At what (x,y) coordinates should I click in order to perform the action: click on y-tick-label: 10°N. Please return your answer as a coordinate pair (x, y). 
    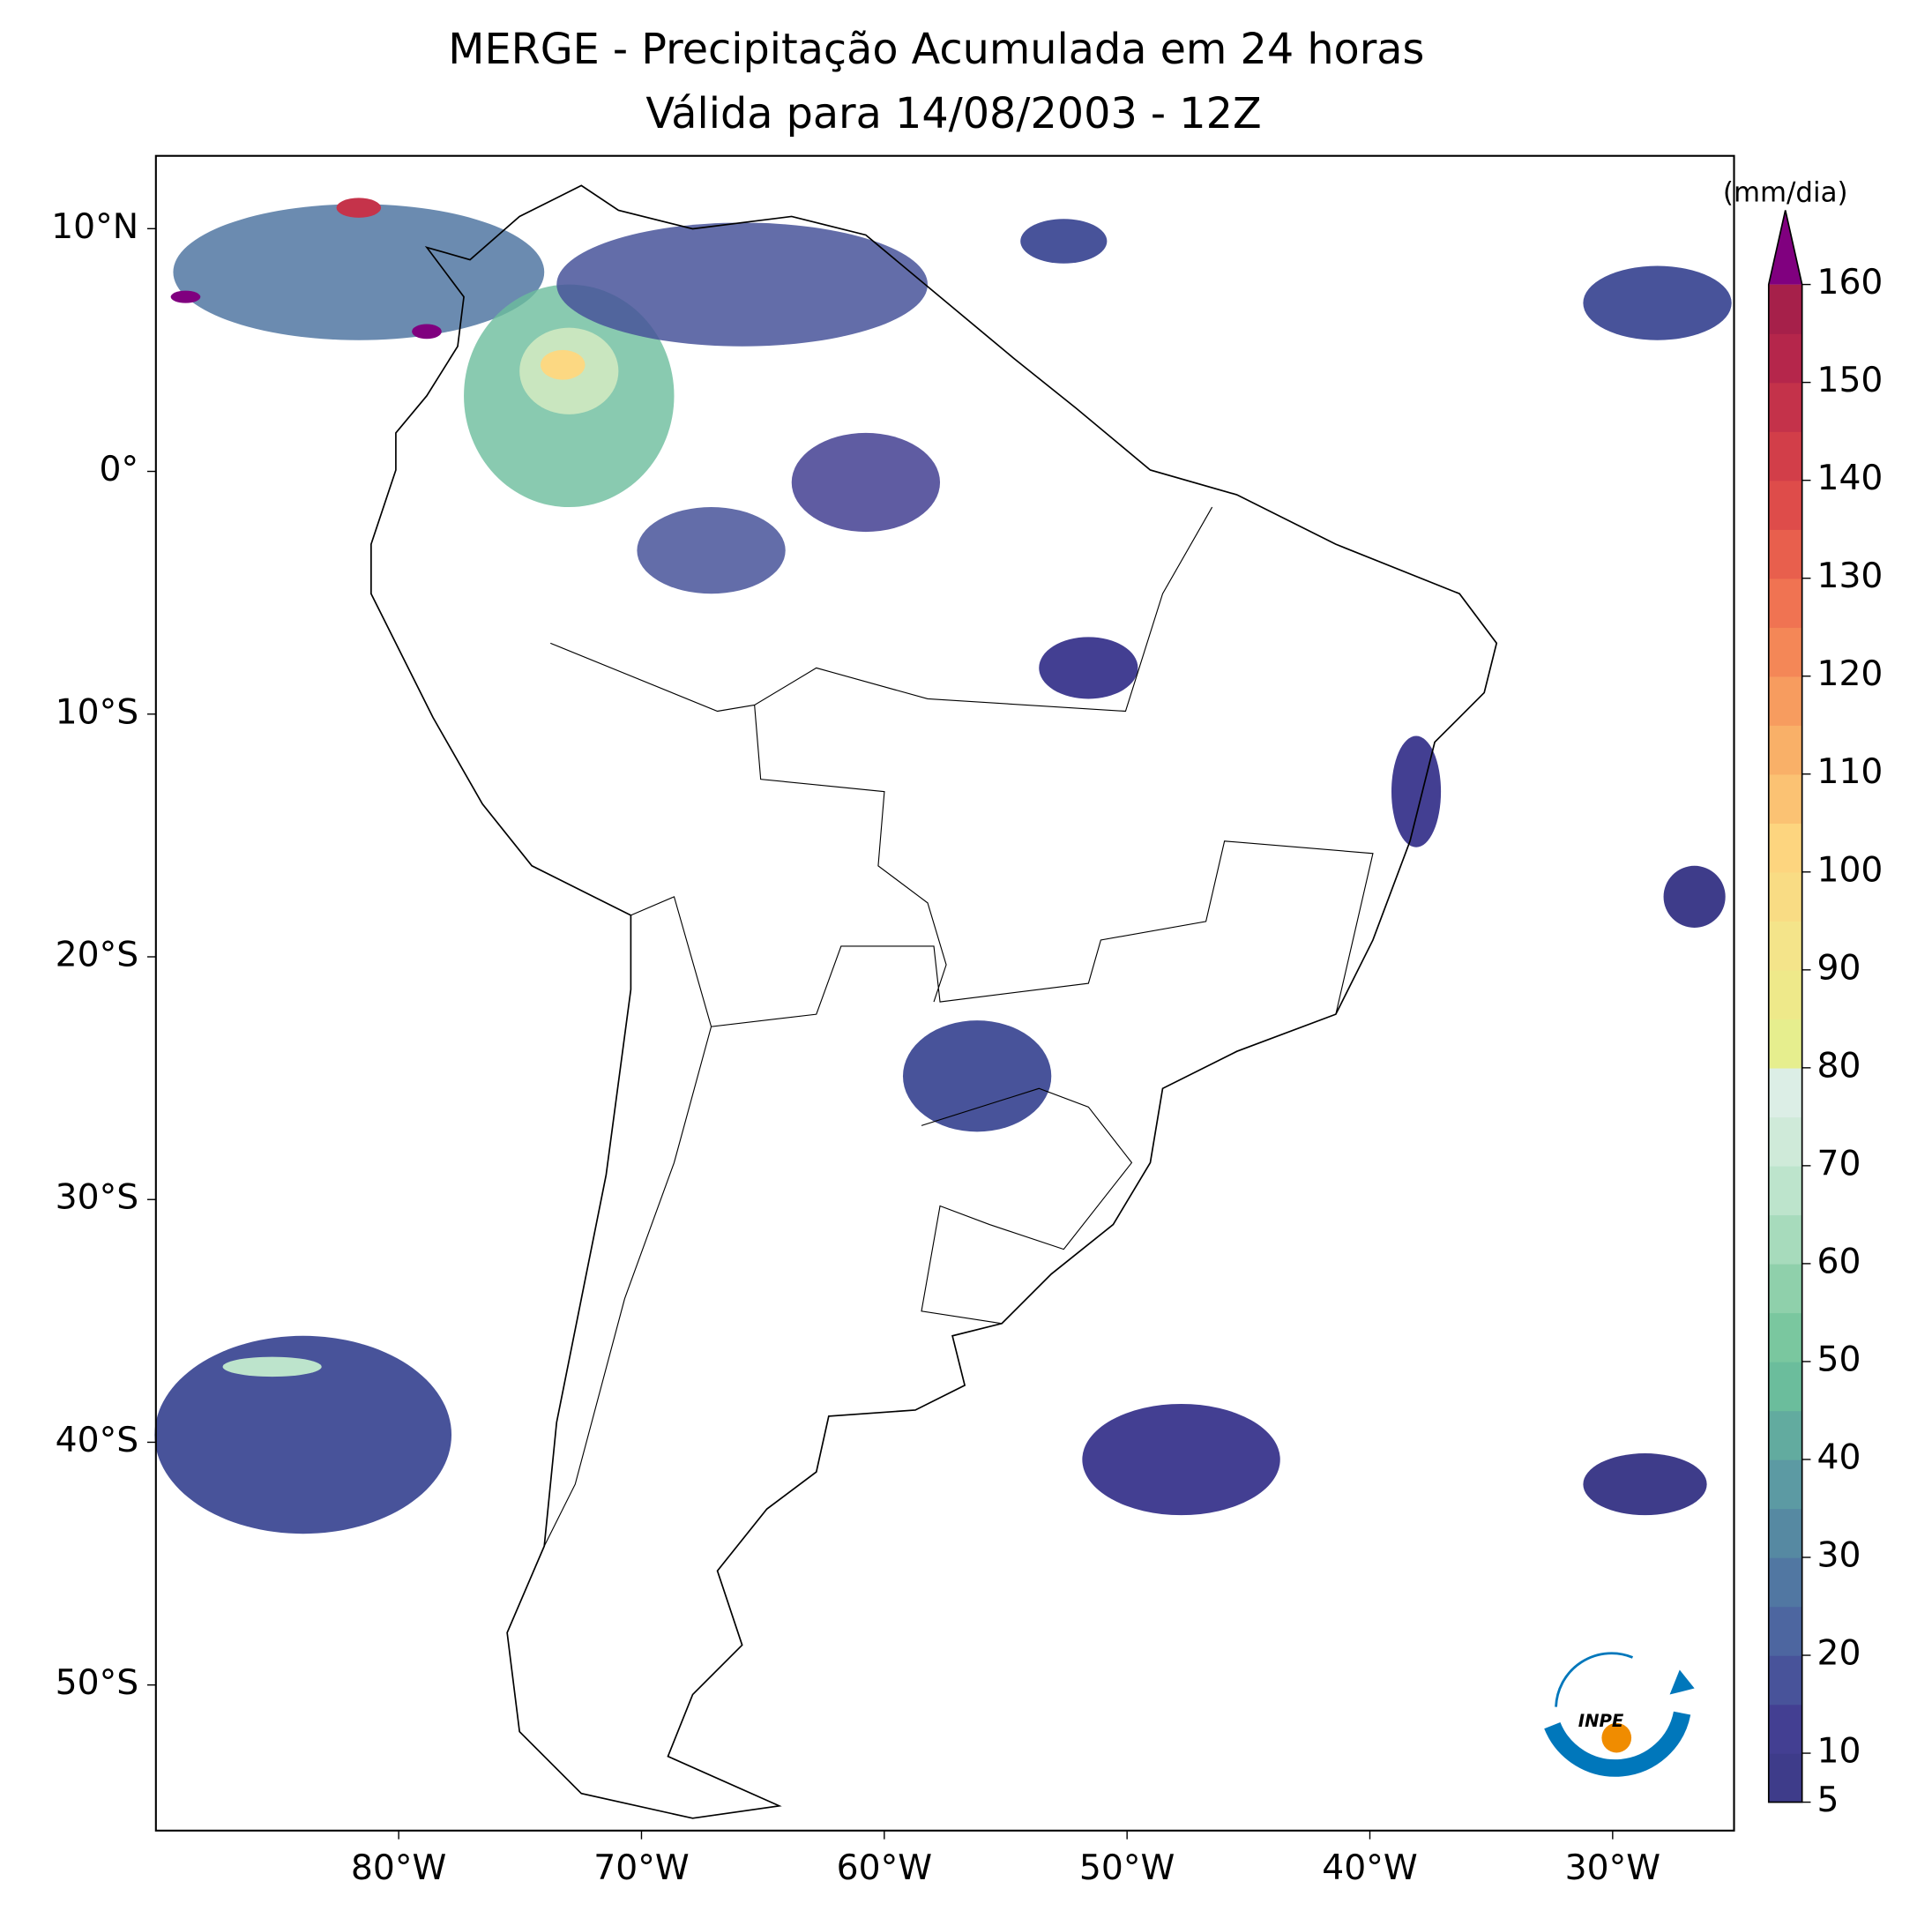
    Looking at the image, I should click on (94, 227).